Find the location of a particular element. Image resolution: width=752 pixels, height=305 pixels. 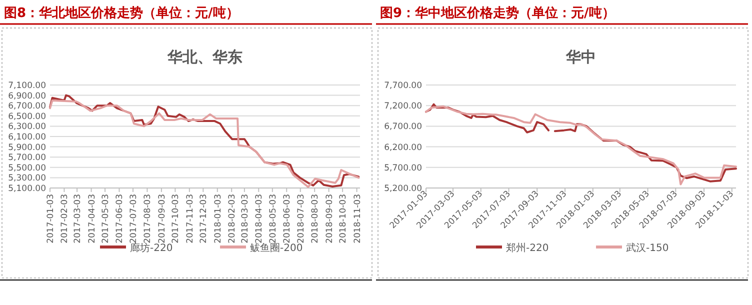

x-tick-label: 2018-05-03 is located at coordinates (273, 219).